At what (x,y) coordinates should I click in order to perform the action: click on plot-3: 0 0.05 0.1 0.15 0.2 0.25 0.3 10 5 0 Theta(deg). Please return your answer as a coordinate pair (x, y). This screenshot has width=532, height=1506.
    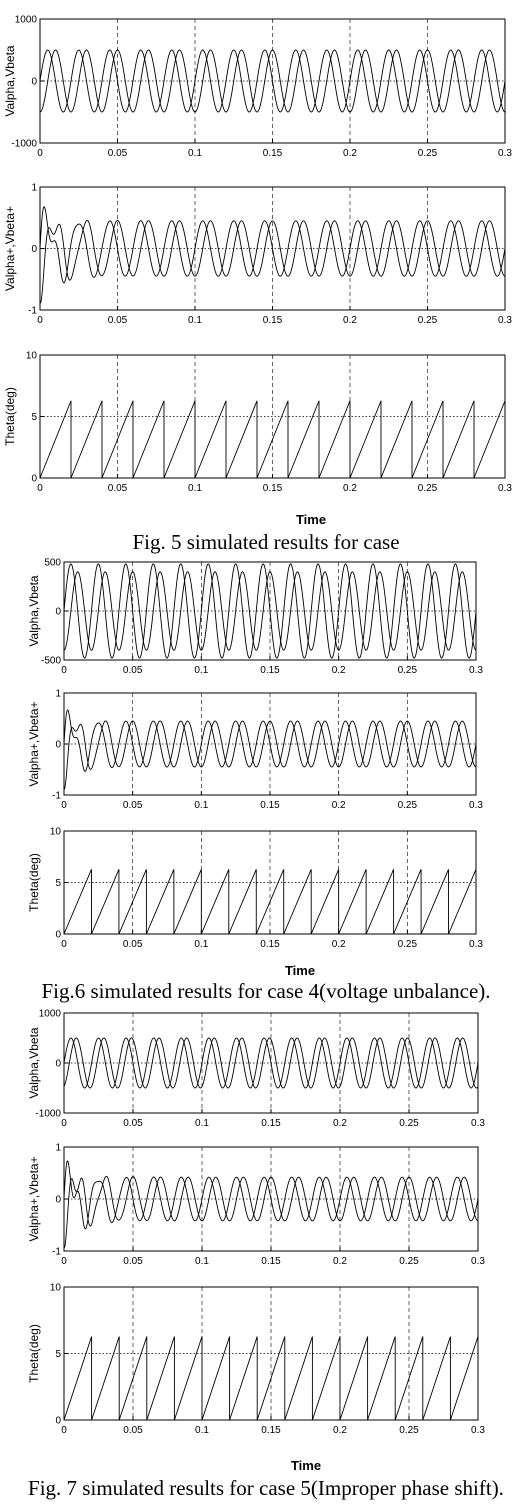
    Looking at the image, I should click on (257, 423).